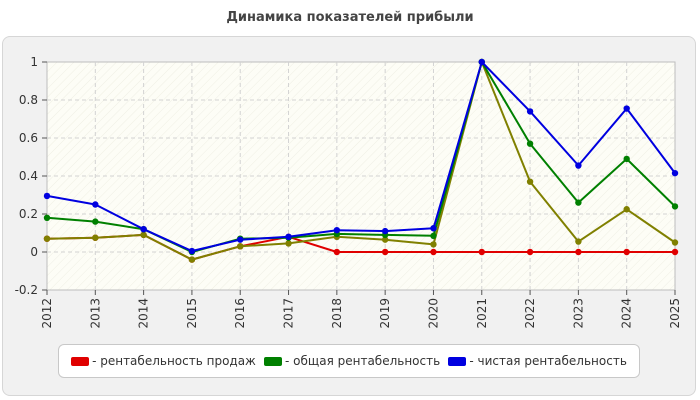 Image resolution: width=700 pixels, height=400 pixels. What do you see at coordinates (385, 313) in the screenshot?
I see `x-tick-label: 2019` at bounding box center [385, 313].